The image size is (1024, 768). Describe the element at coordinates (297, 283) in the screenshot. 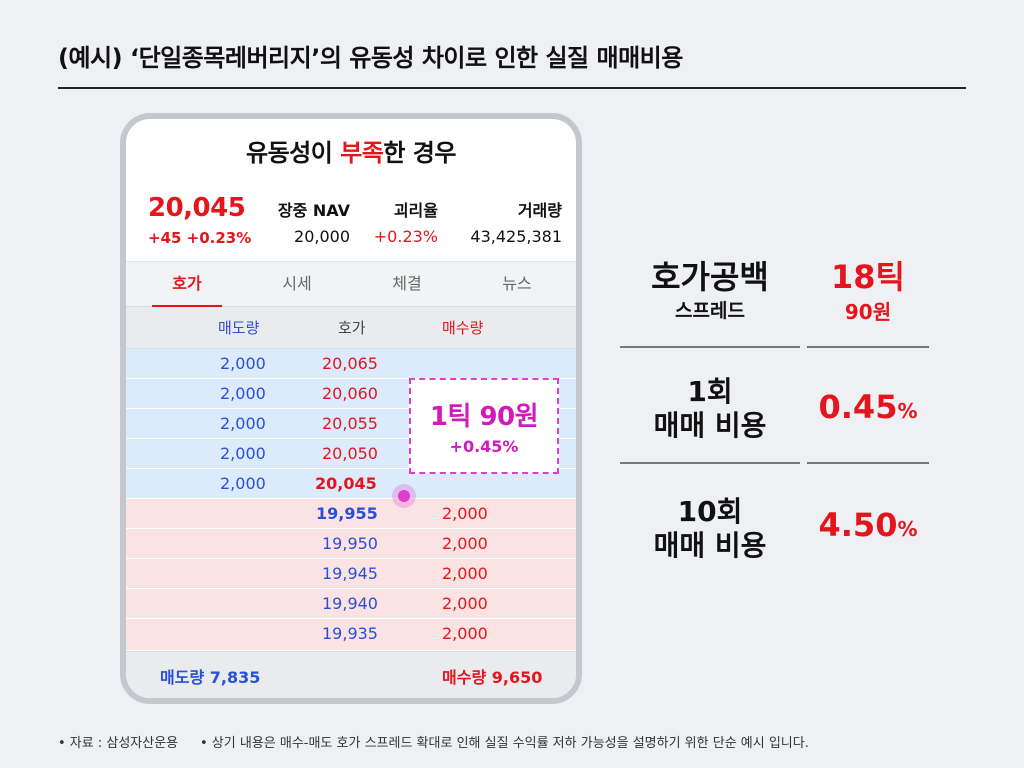

I see `tab-quotes: 시세` at that location.